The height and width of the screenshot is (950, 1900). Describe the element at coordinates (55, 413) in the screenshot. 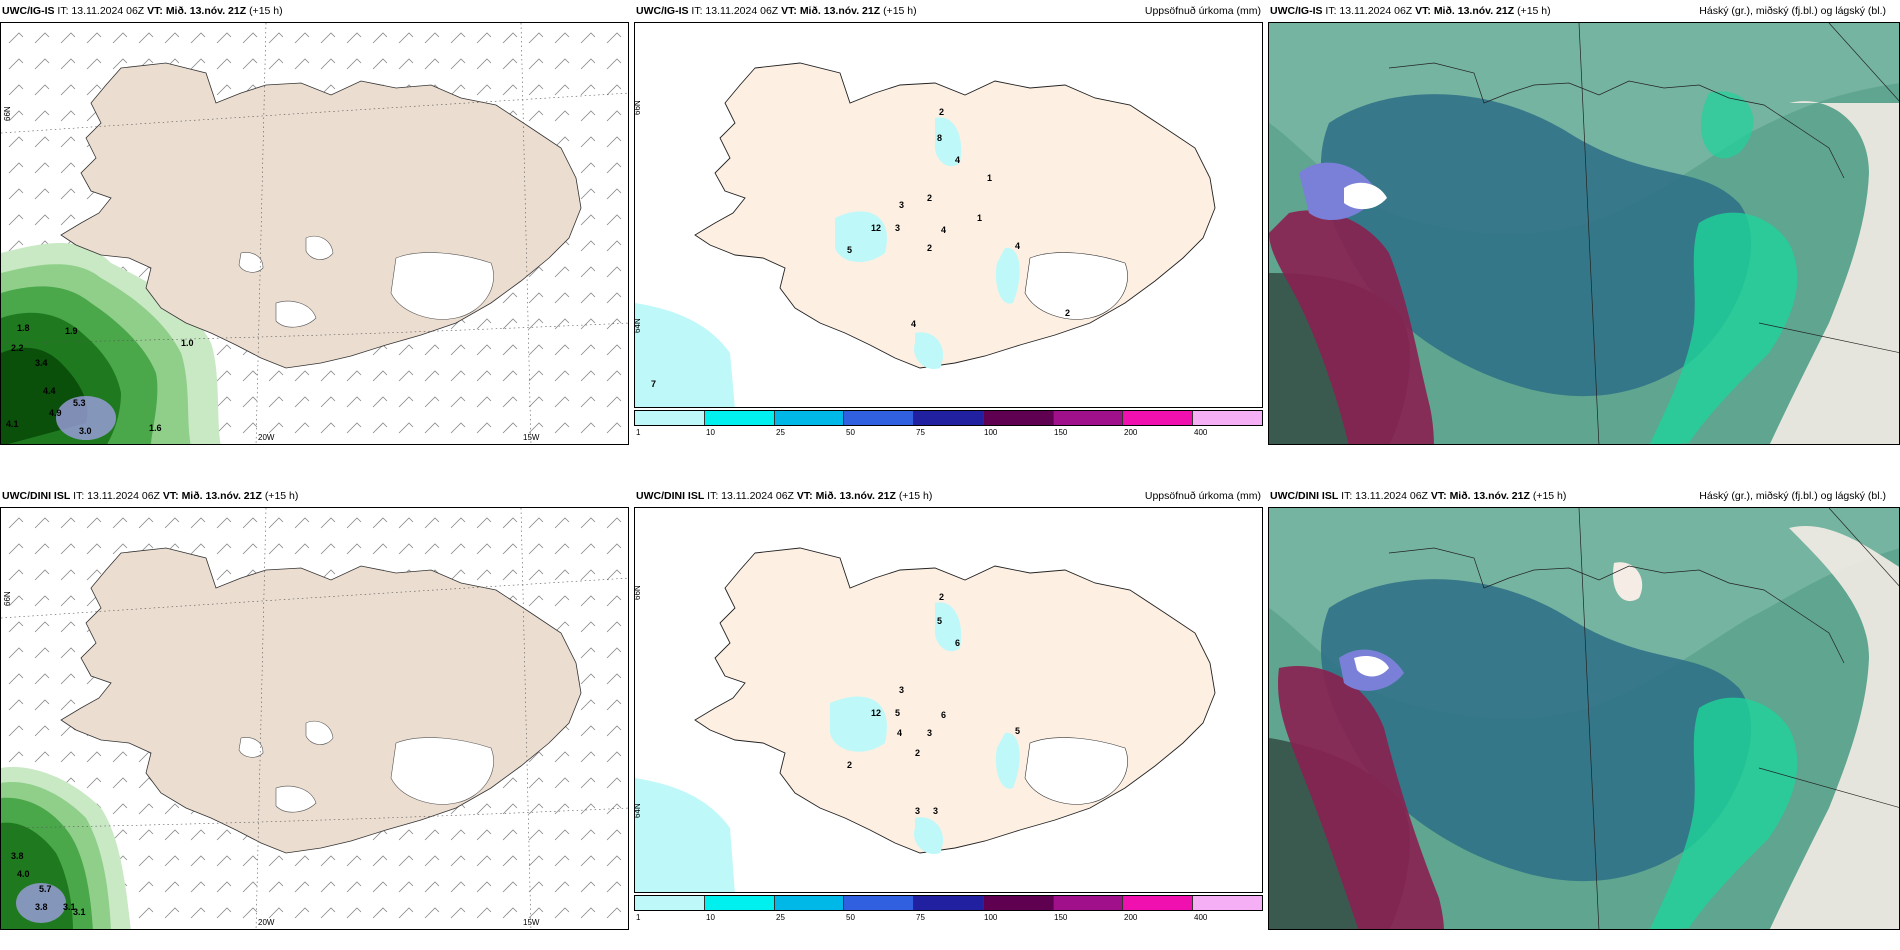

I see `wind-label: 4.9` at that location.